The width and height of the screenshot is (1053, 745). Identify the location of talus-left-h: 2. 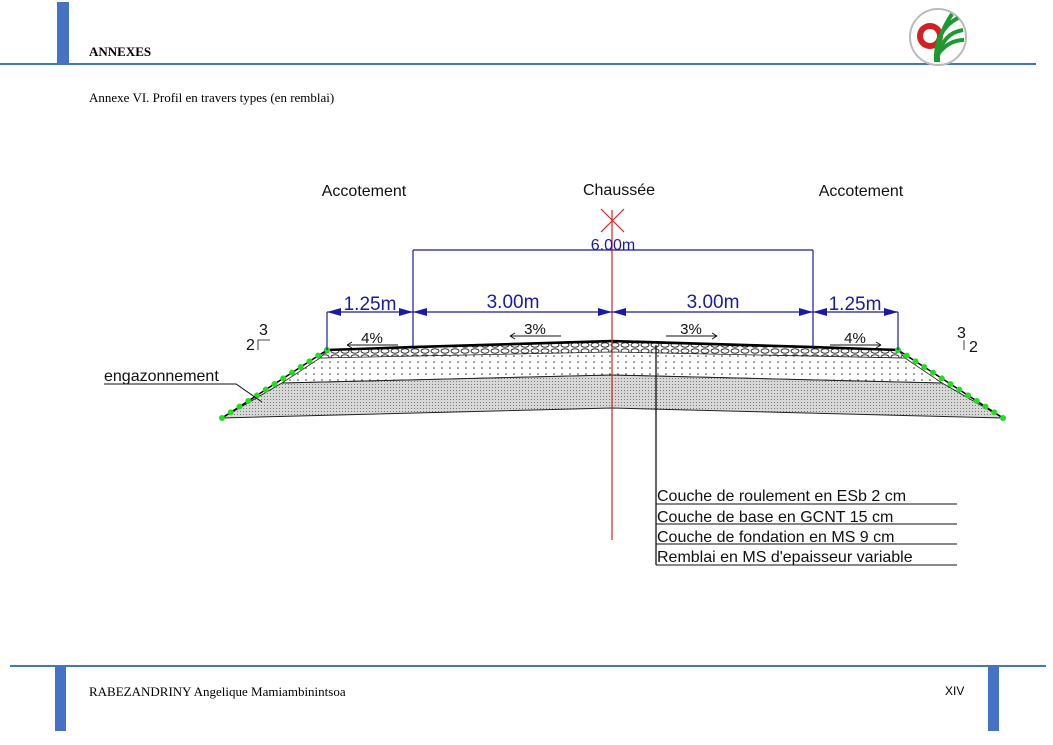
(250, 345).